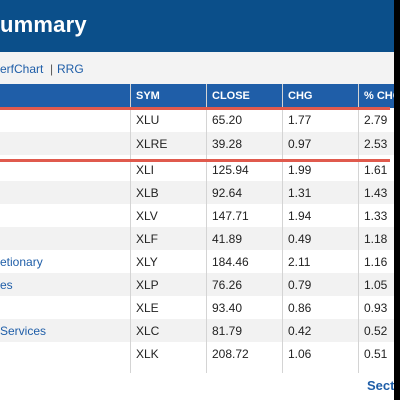  I want to click on symbol-cell: XLK, so click(147, 354).